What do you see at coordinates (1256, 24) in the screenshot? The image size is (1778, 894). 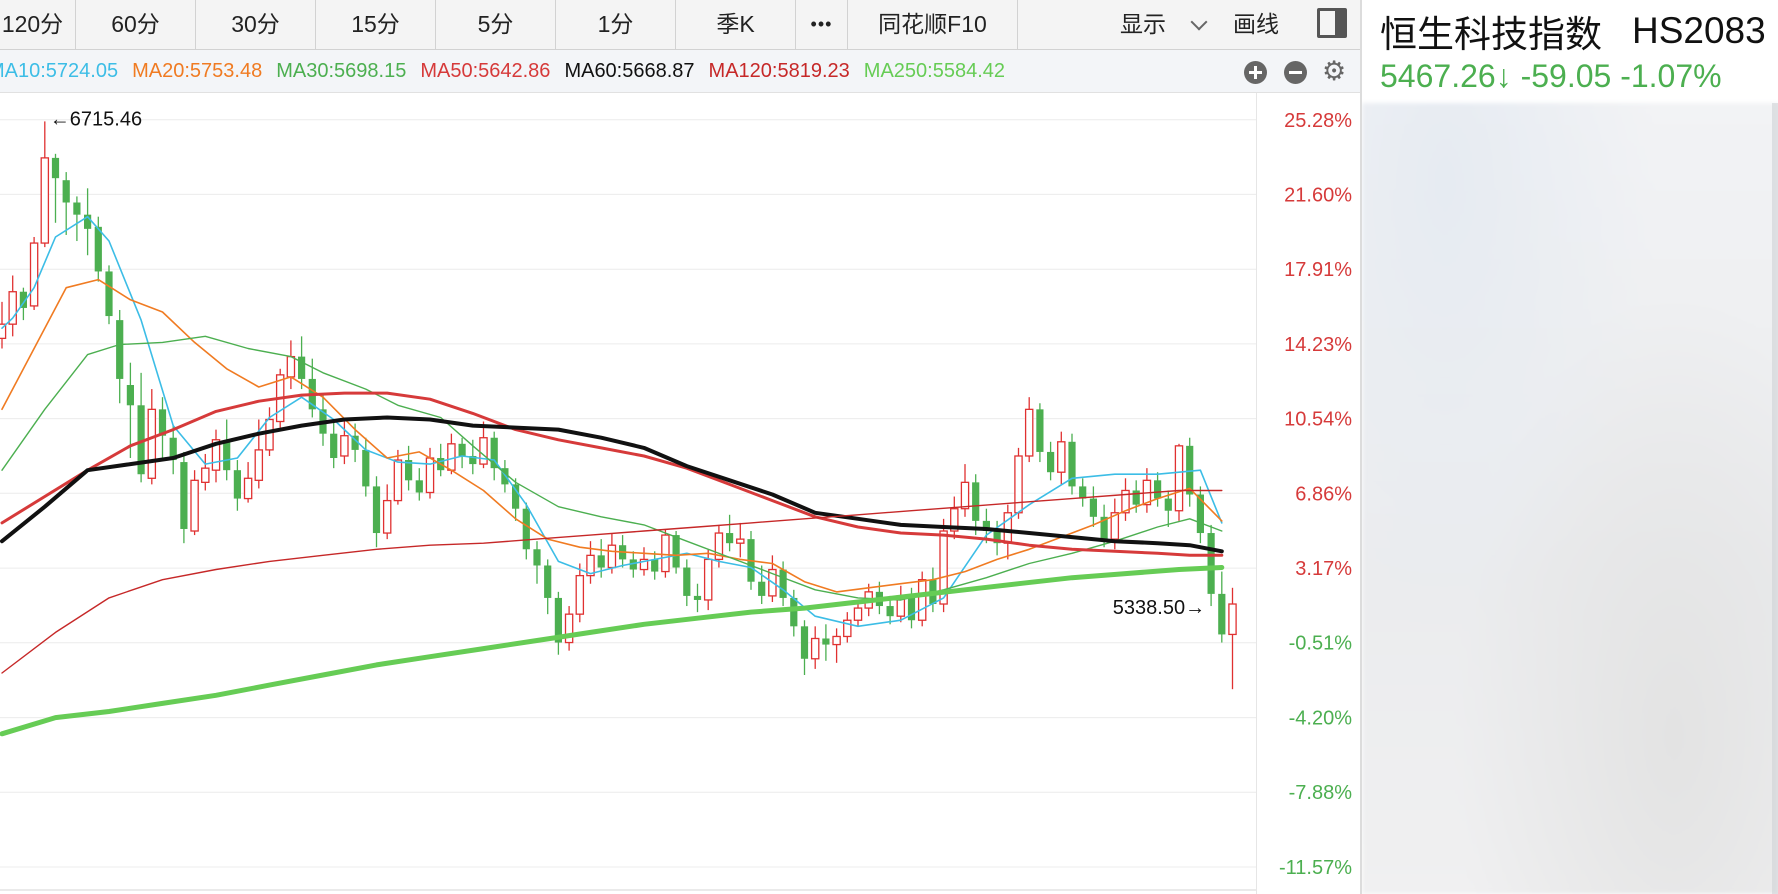 I see `draw-line-button: 画线` at bounding box center [1256, 24].